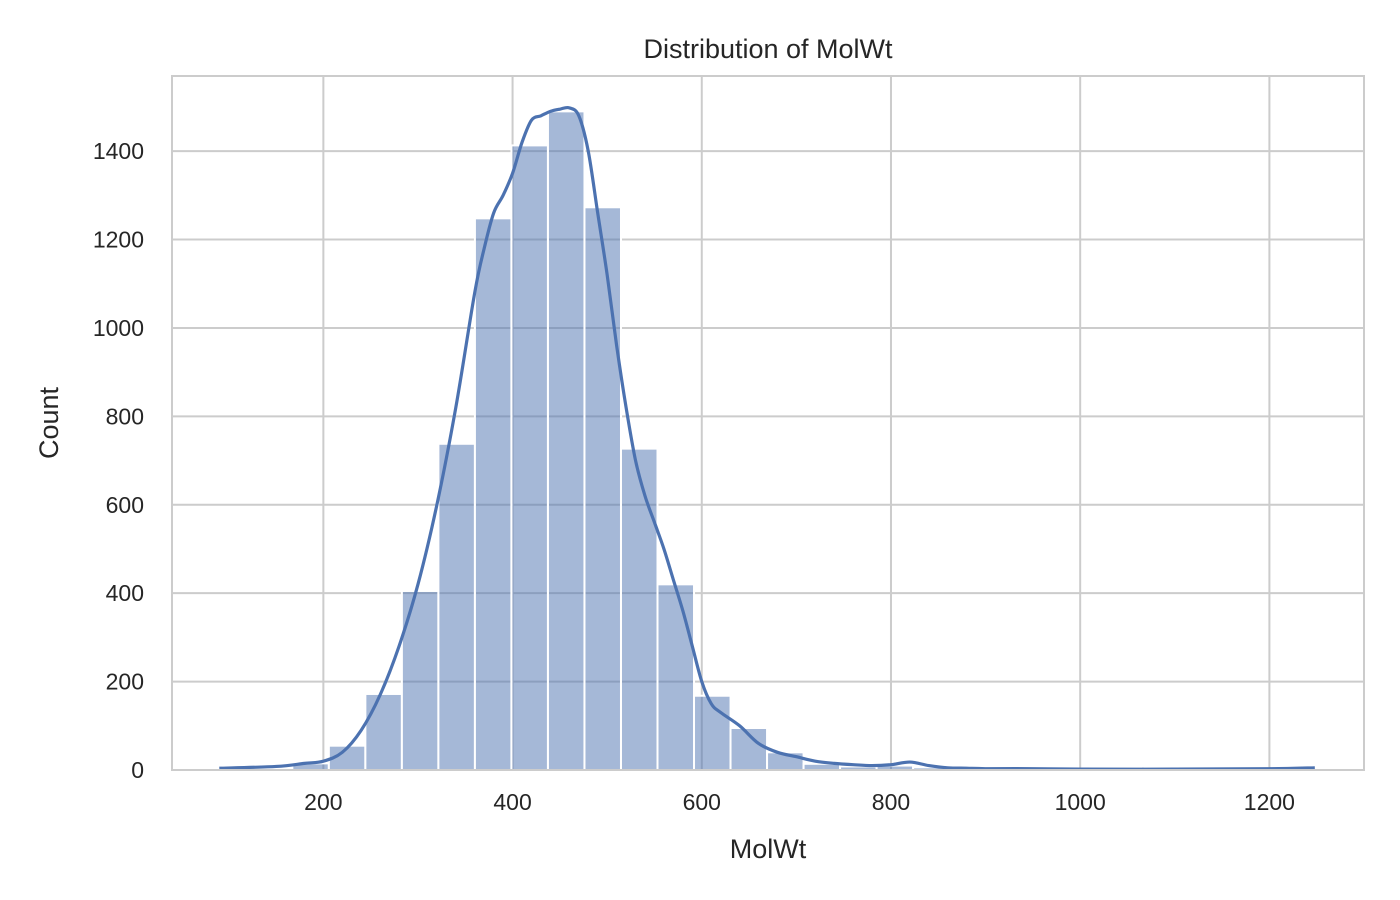 Image resolution: width=1400 pixels, height=900 pixels. Describe the element at coordinates (125, 416) in the screenshot. I see `y-tick-label: 800` at that location.